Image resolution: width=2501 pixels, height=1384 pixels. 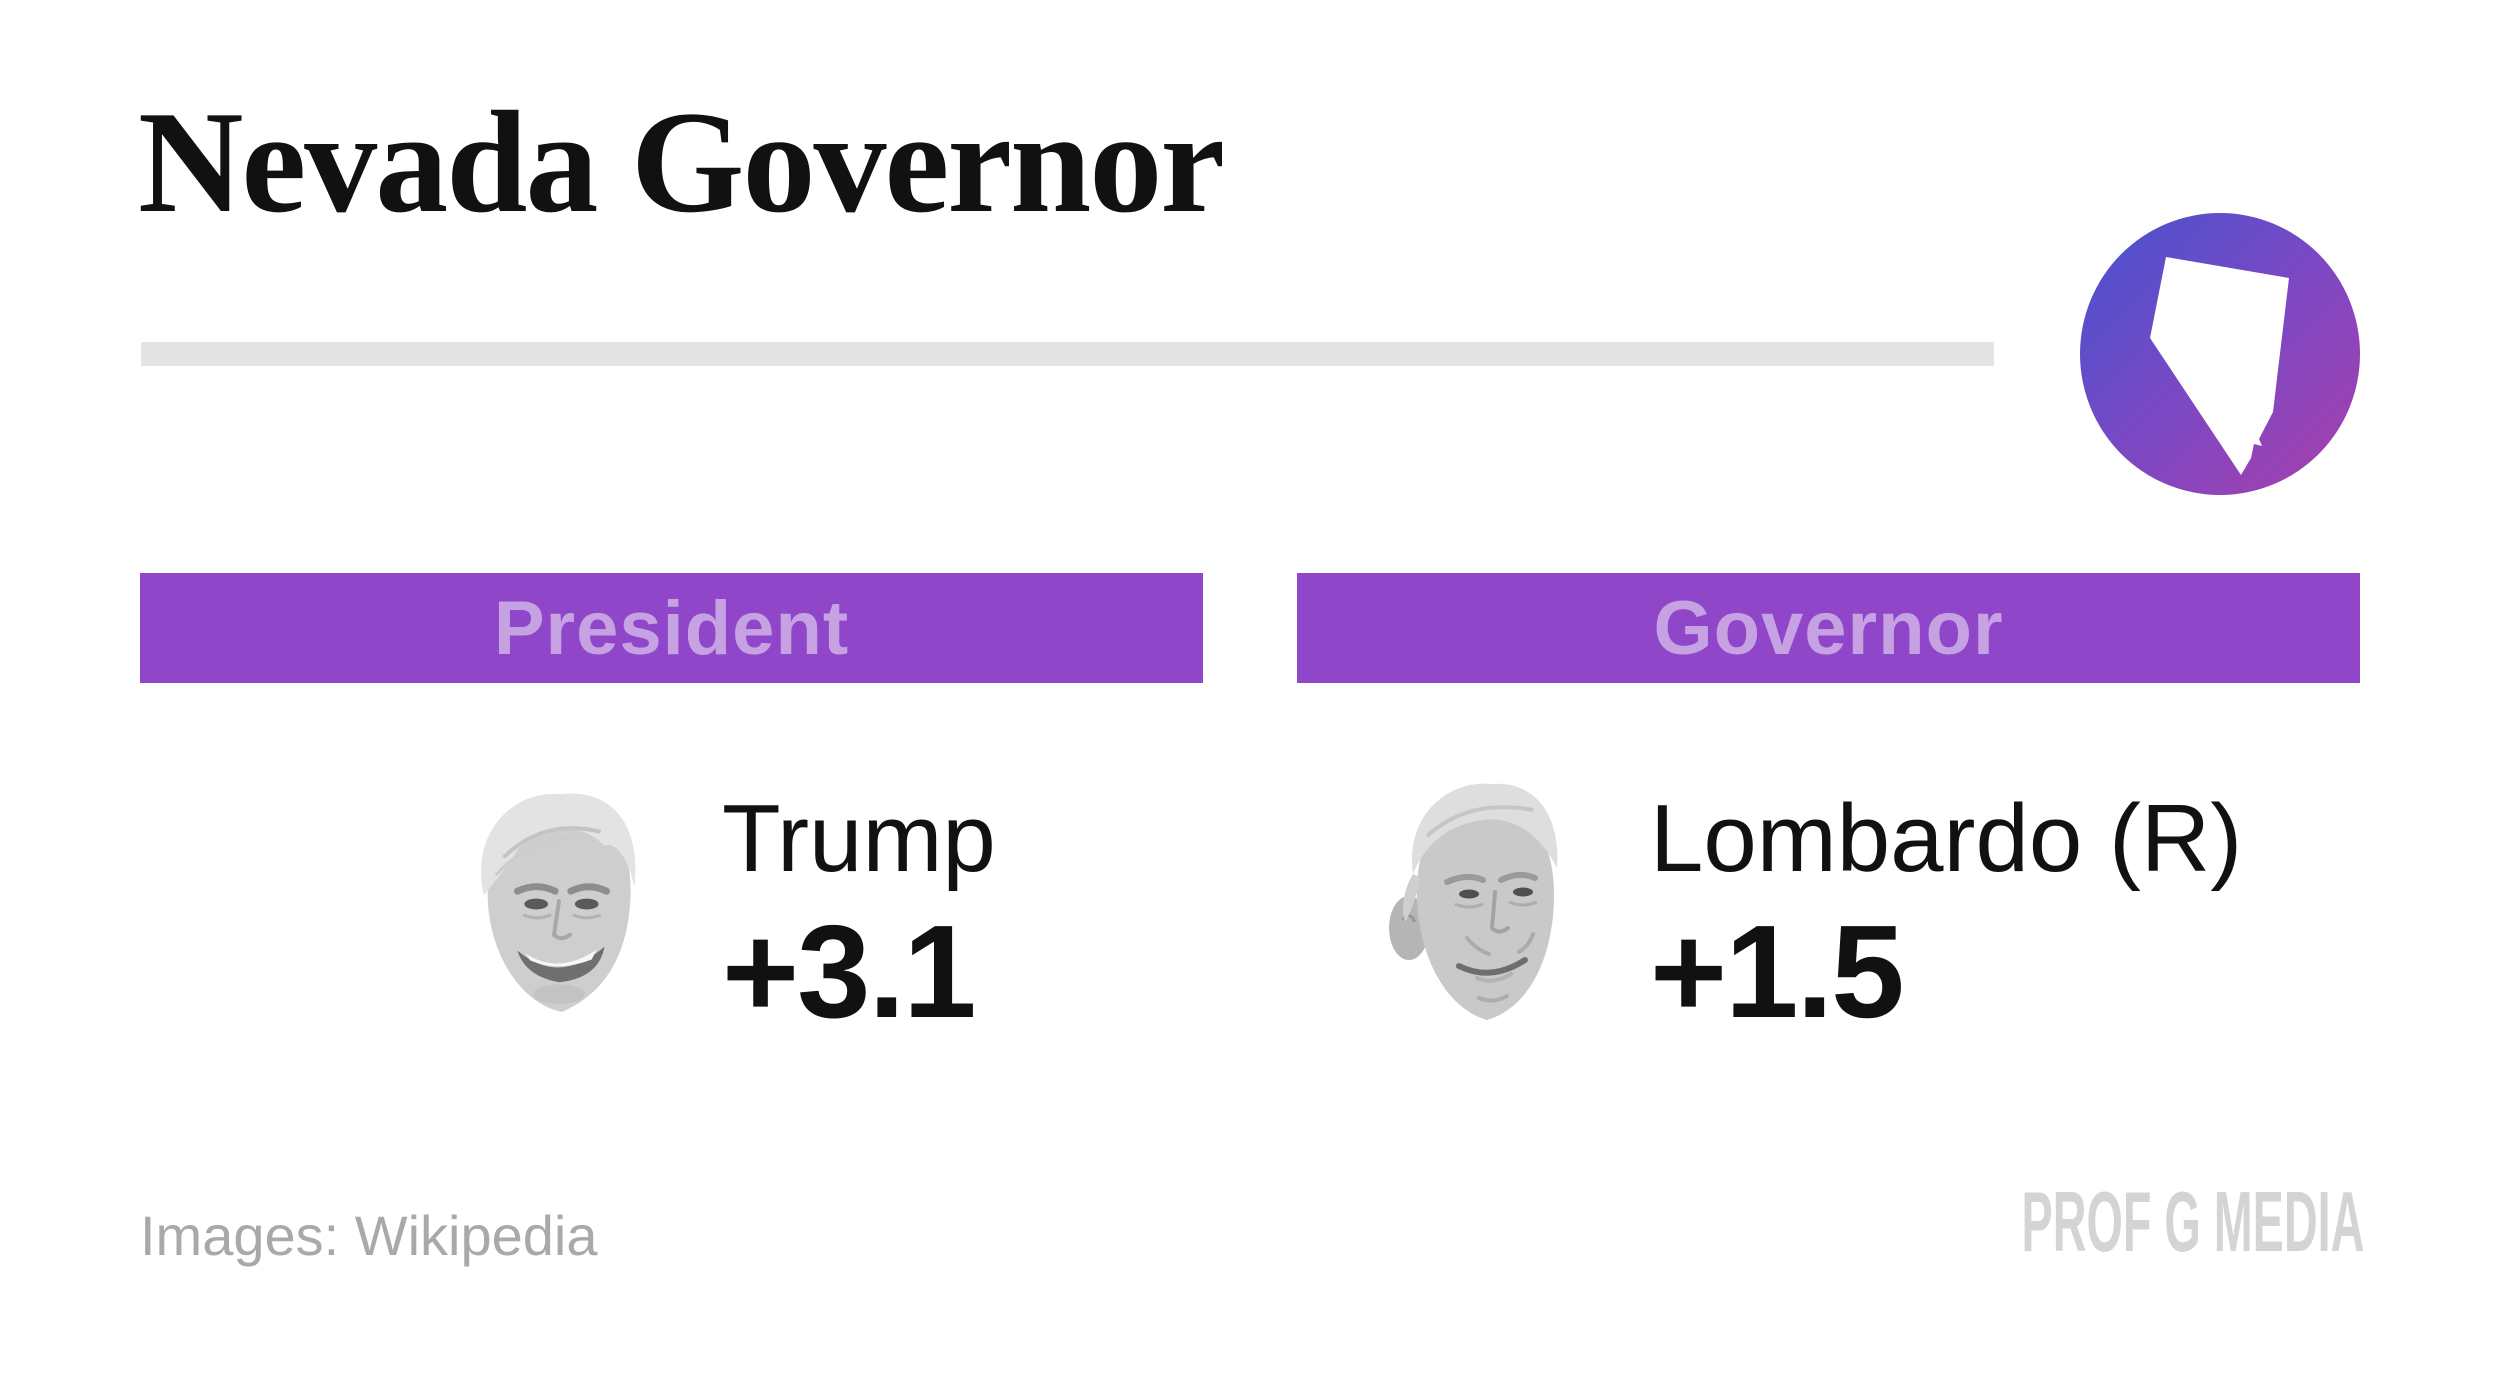 What do you see at coordinates (559, 907) in the screenshot?
I see `trump-photo` at bounding box center [559, 907].